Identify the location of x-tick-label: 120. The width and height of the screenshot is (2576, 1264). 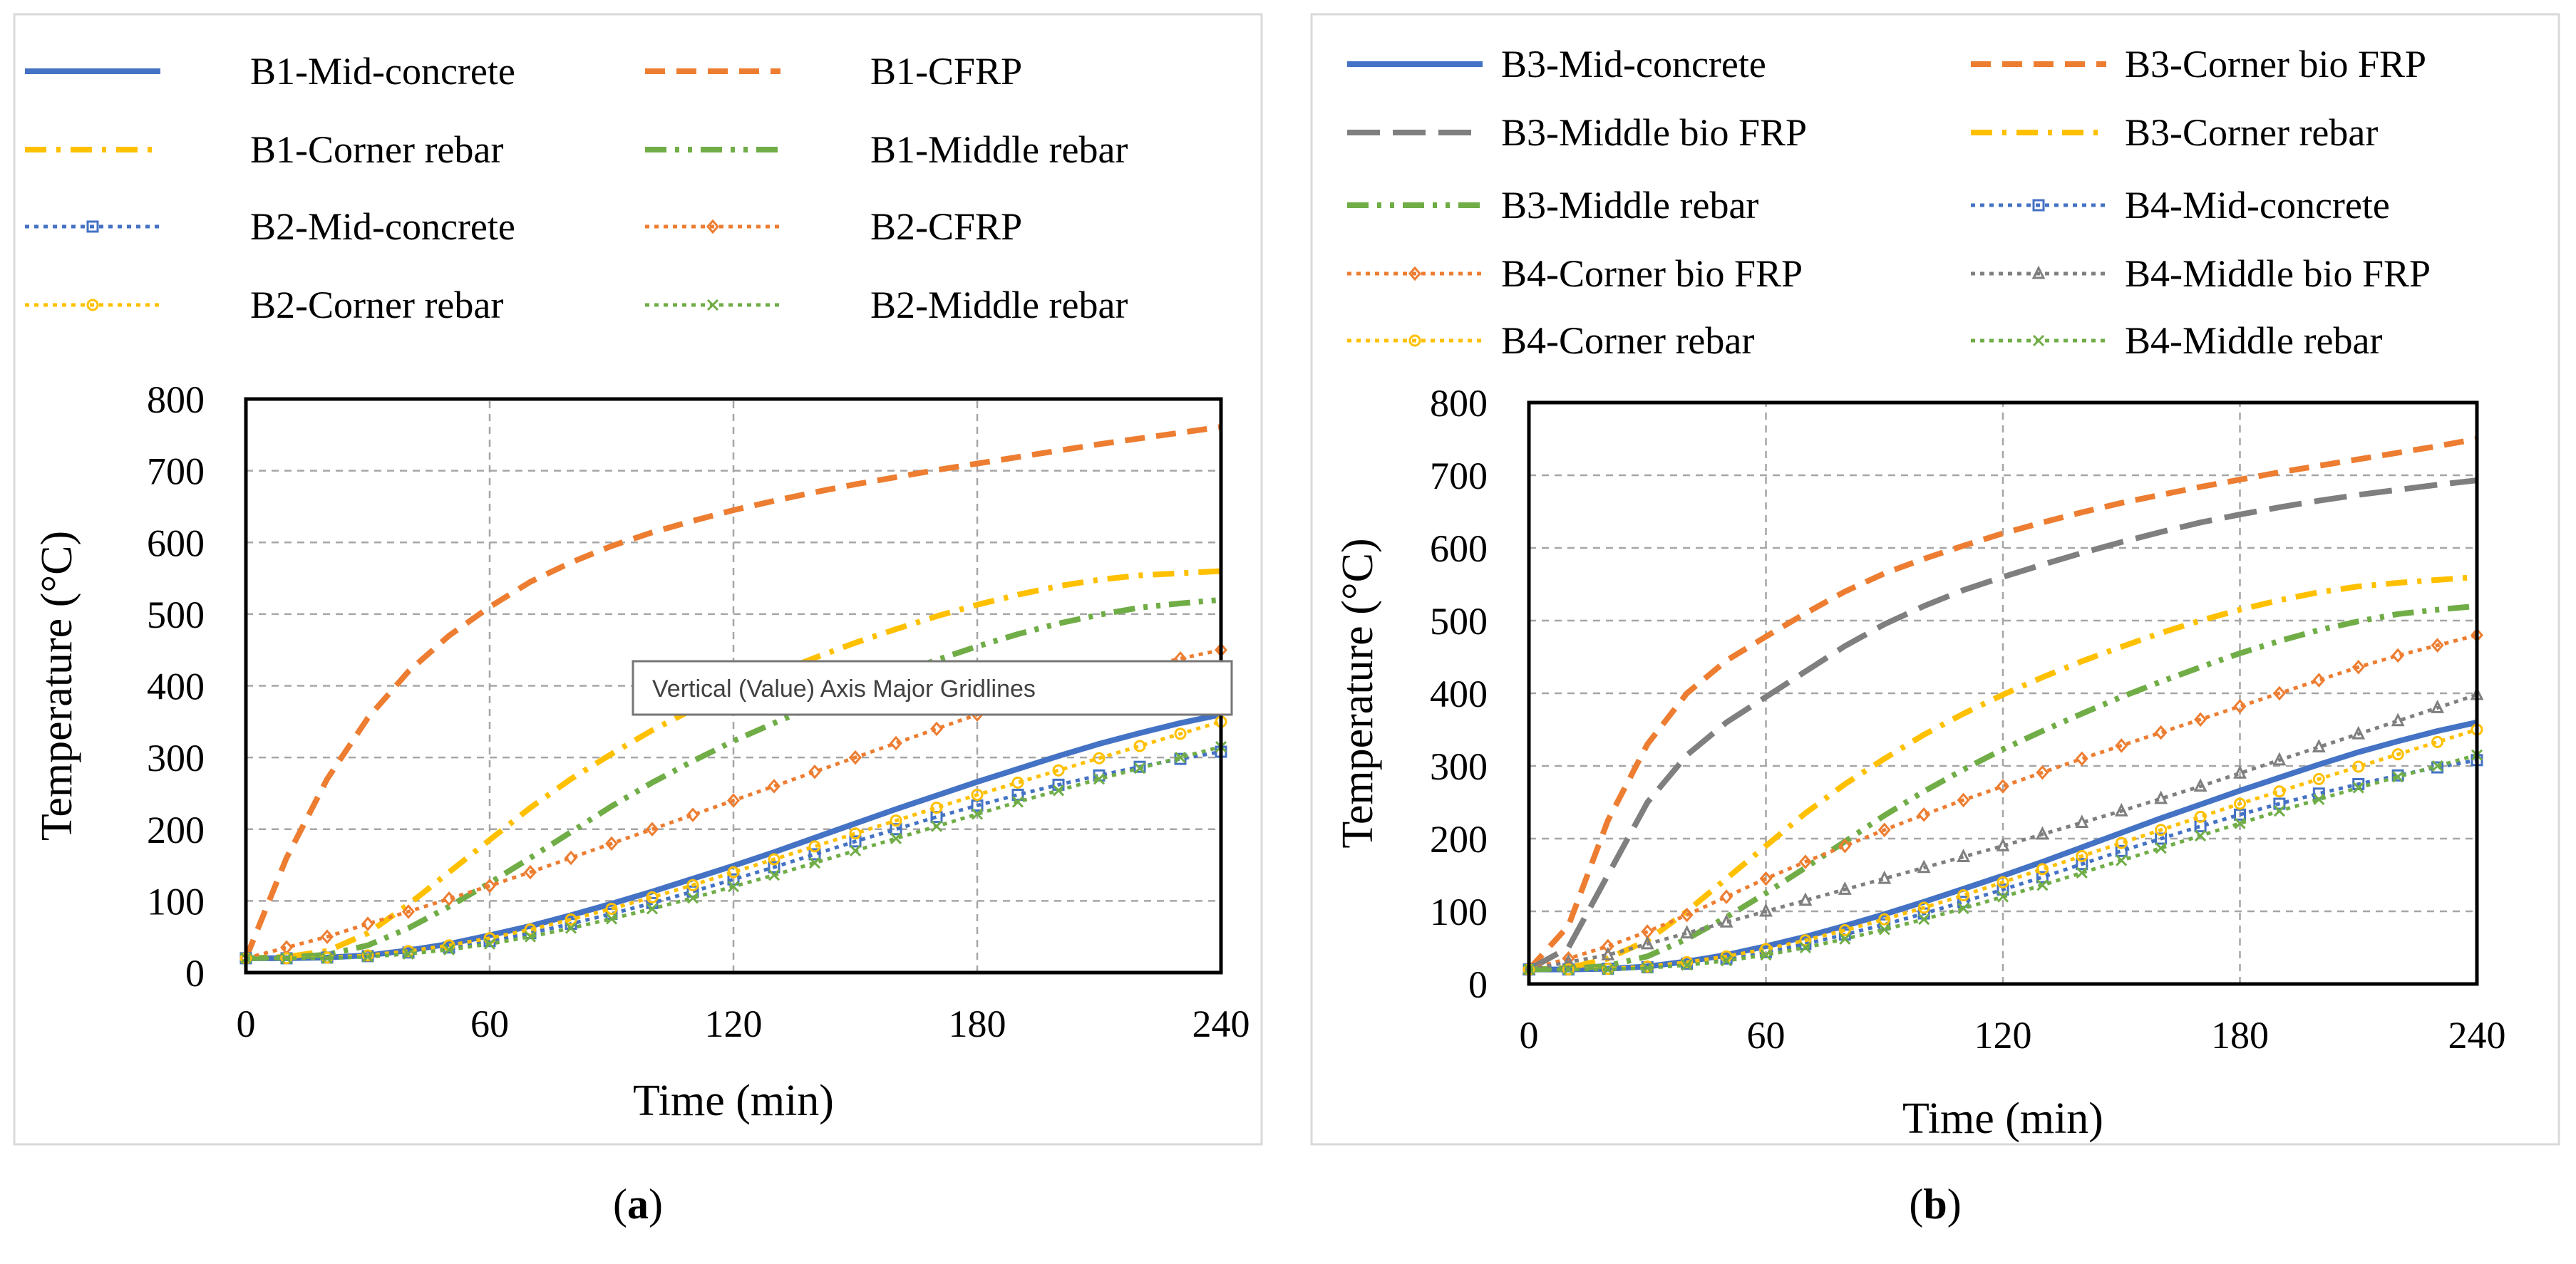
(734, 1024).